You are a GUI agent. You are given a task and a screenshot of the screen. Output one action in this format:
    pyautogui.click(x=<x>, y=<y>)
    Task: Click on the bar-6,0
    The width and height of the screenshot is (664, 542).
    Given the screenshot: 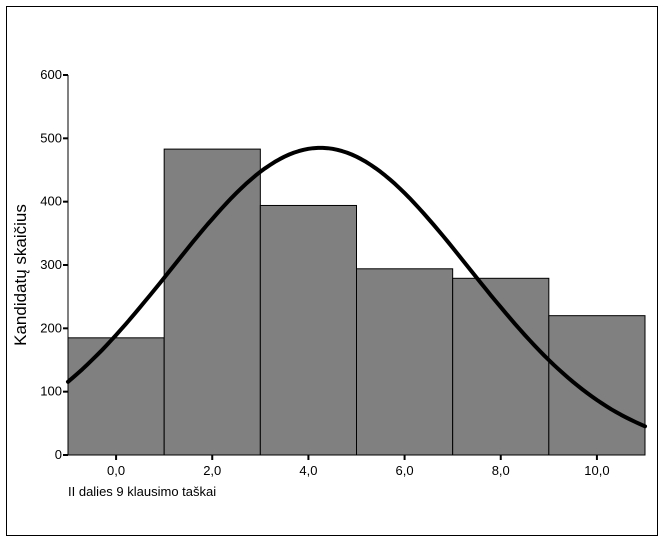 What is the action you would take?
    pyautogui.click(x=405, y=362)
    